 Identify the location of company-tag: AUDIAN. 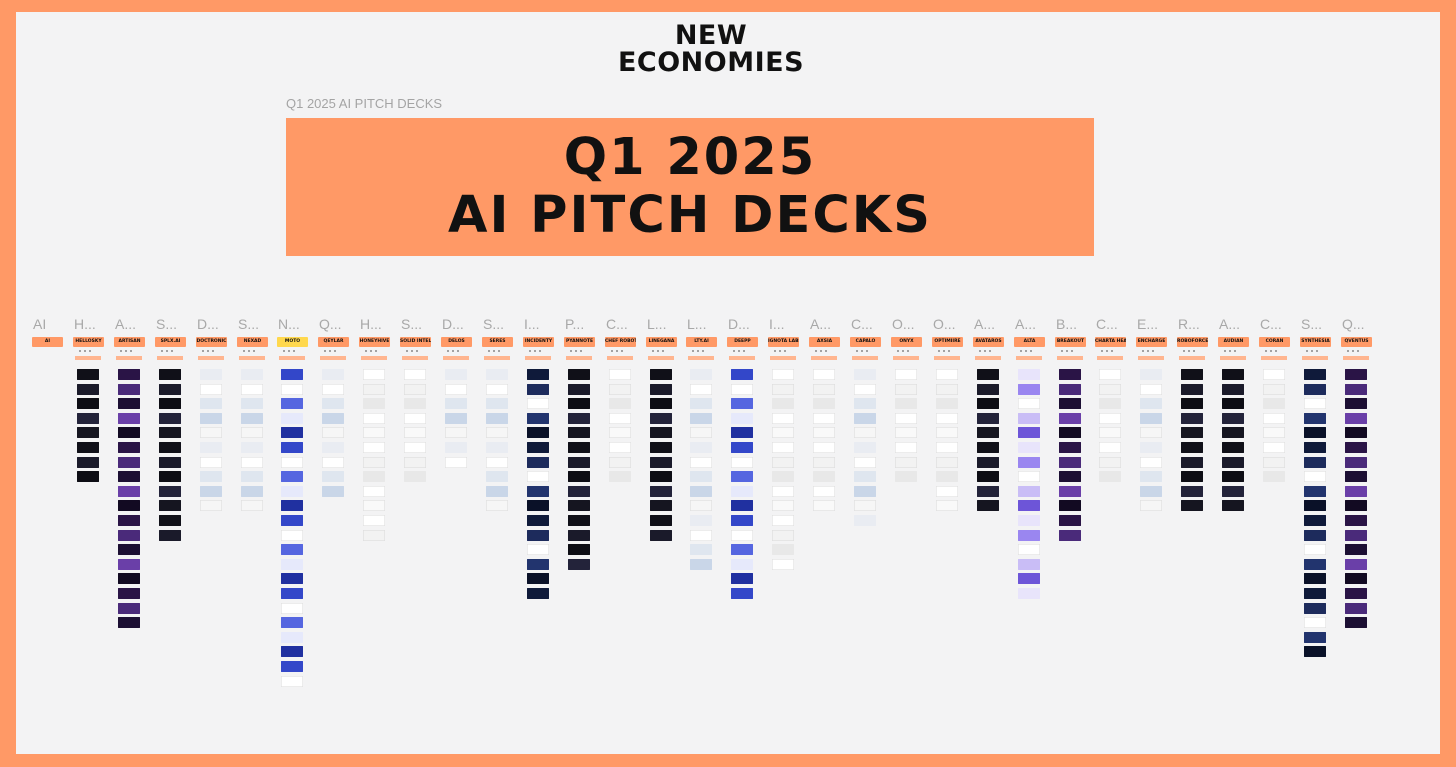
(1233, 342).